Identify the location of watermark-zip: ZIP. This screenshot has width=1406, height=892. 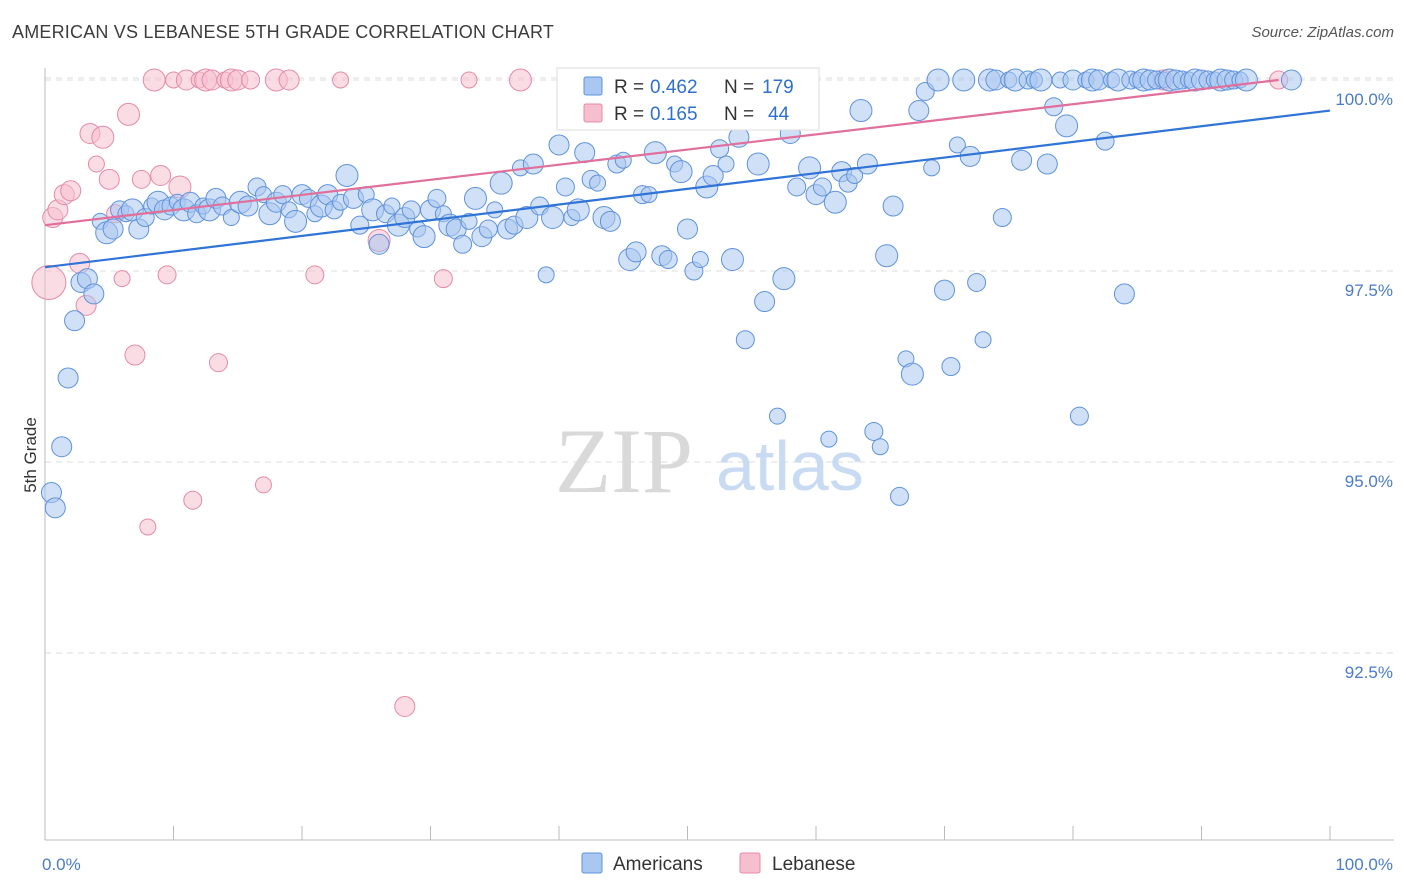
(624, 461).